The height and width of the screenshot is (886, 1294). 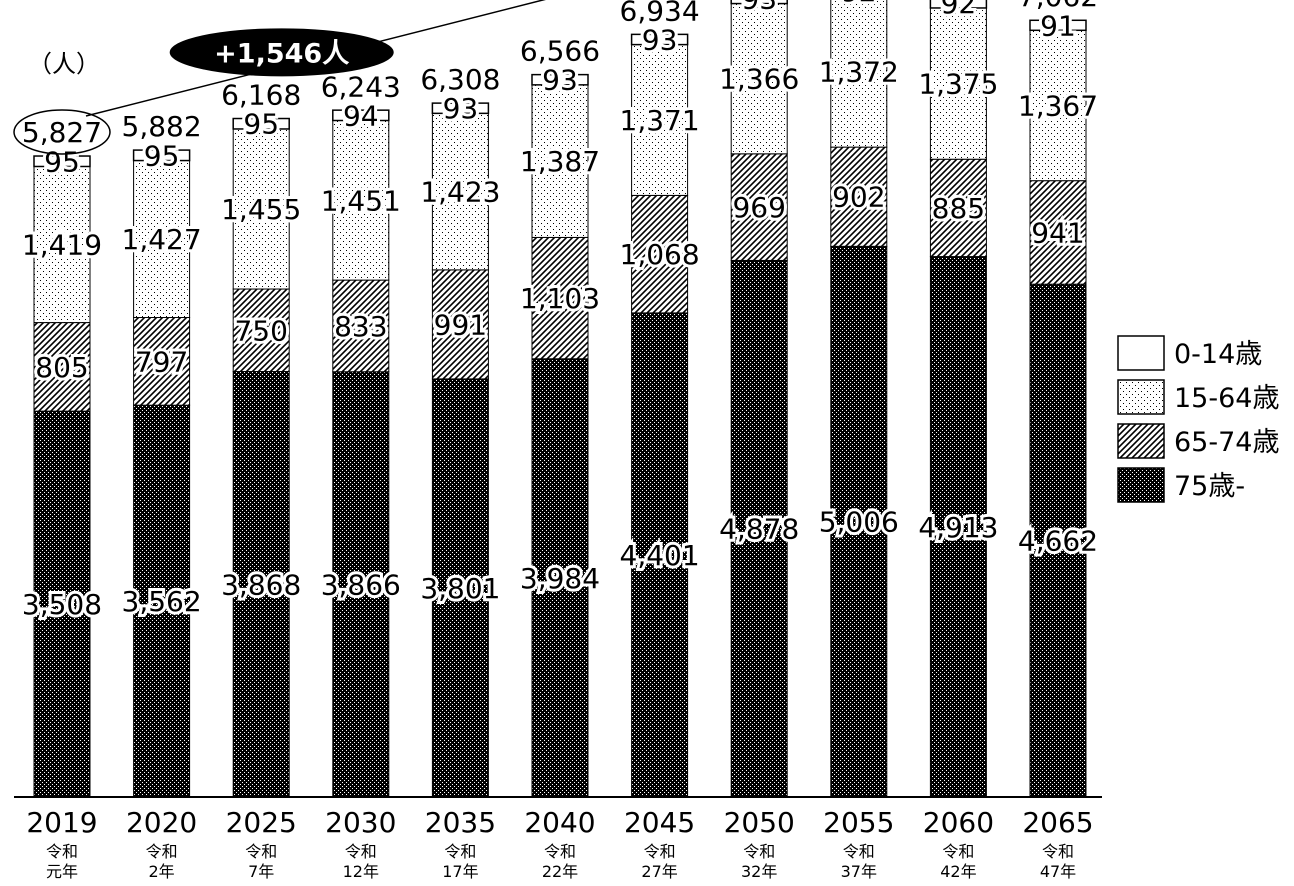 I want to click on bar-75-plus-2040, so click(x=560, y=578).